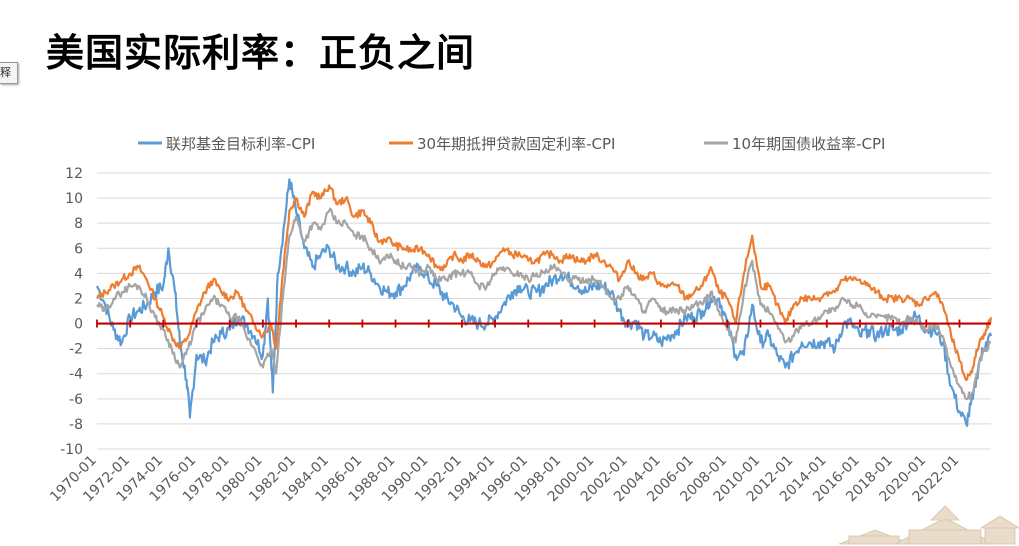  I want to click on y-tick-label: 2, so click(78, 299).